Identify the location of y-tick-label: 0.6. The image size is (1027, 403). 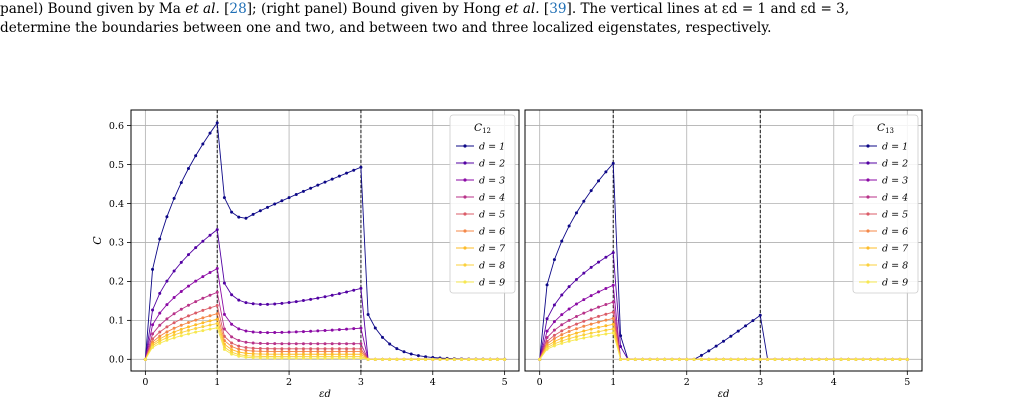
(116, 126).